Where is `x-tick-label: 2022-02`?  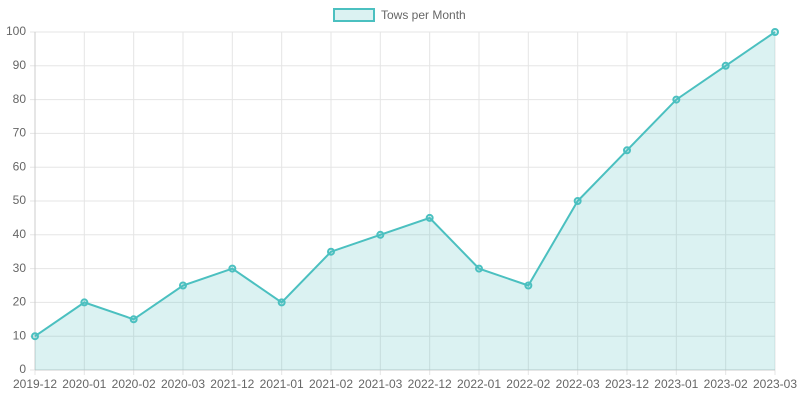
x-tick-label: 2022-02 is located at coordinates (528, 384).